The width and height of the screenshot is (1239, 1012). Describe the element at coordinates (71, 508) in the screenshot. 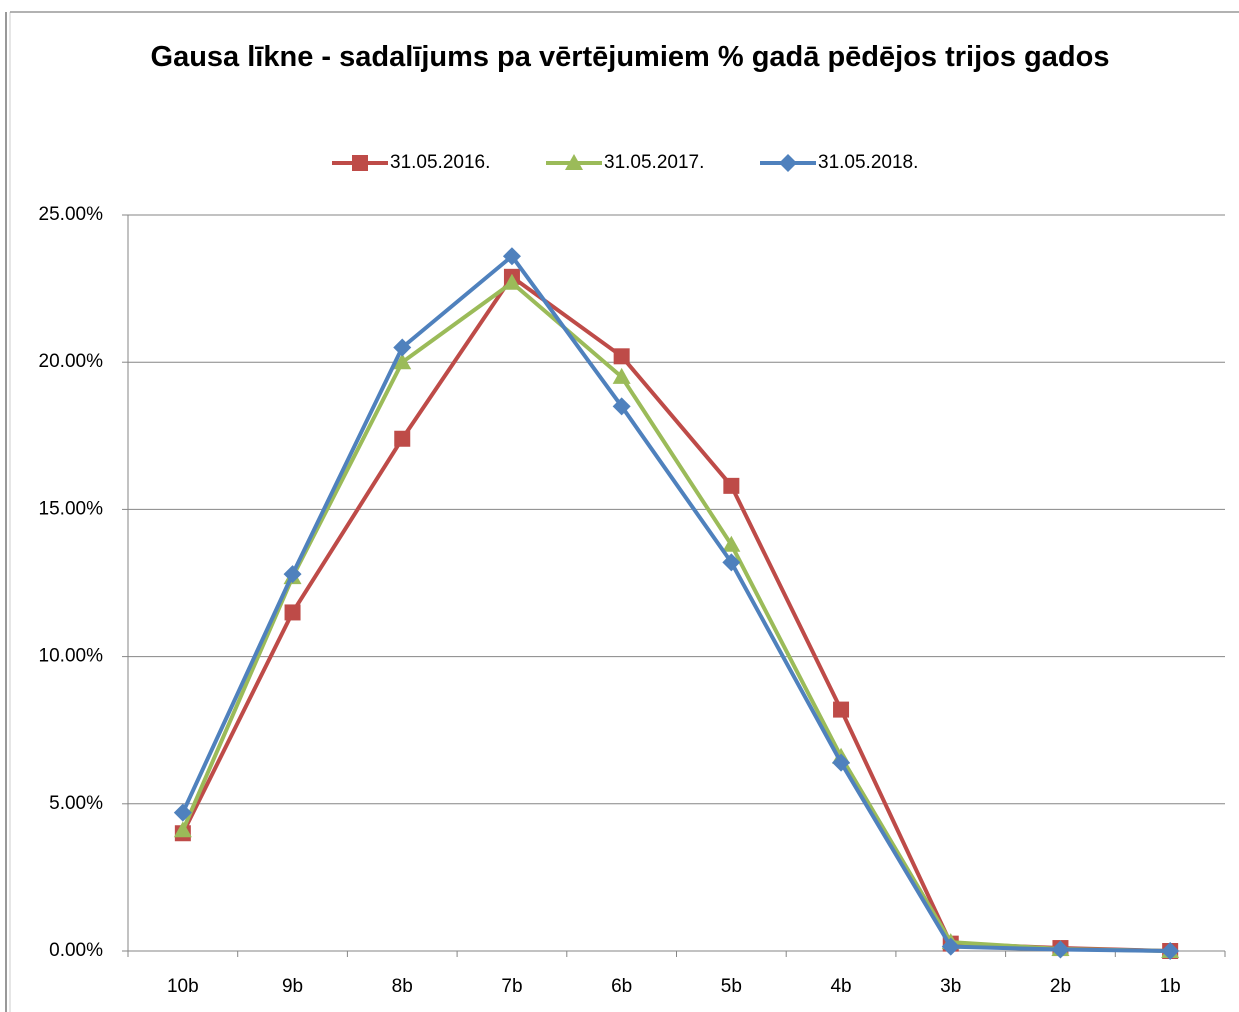

I see `y-tick-label: 15.00%` at that location.